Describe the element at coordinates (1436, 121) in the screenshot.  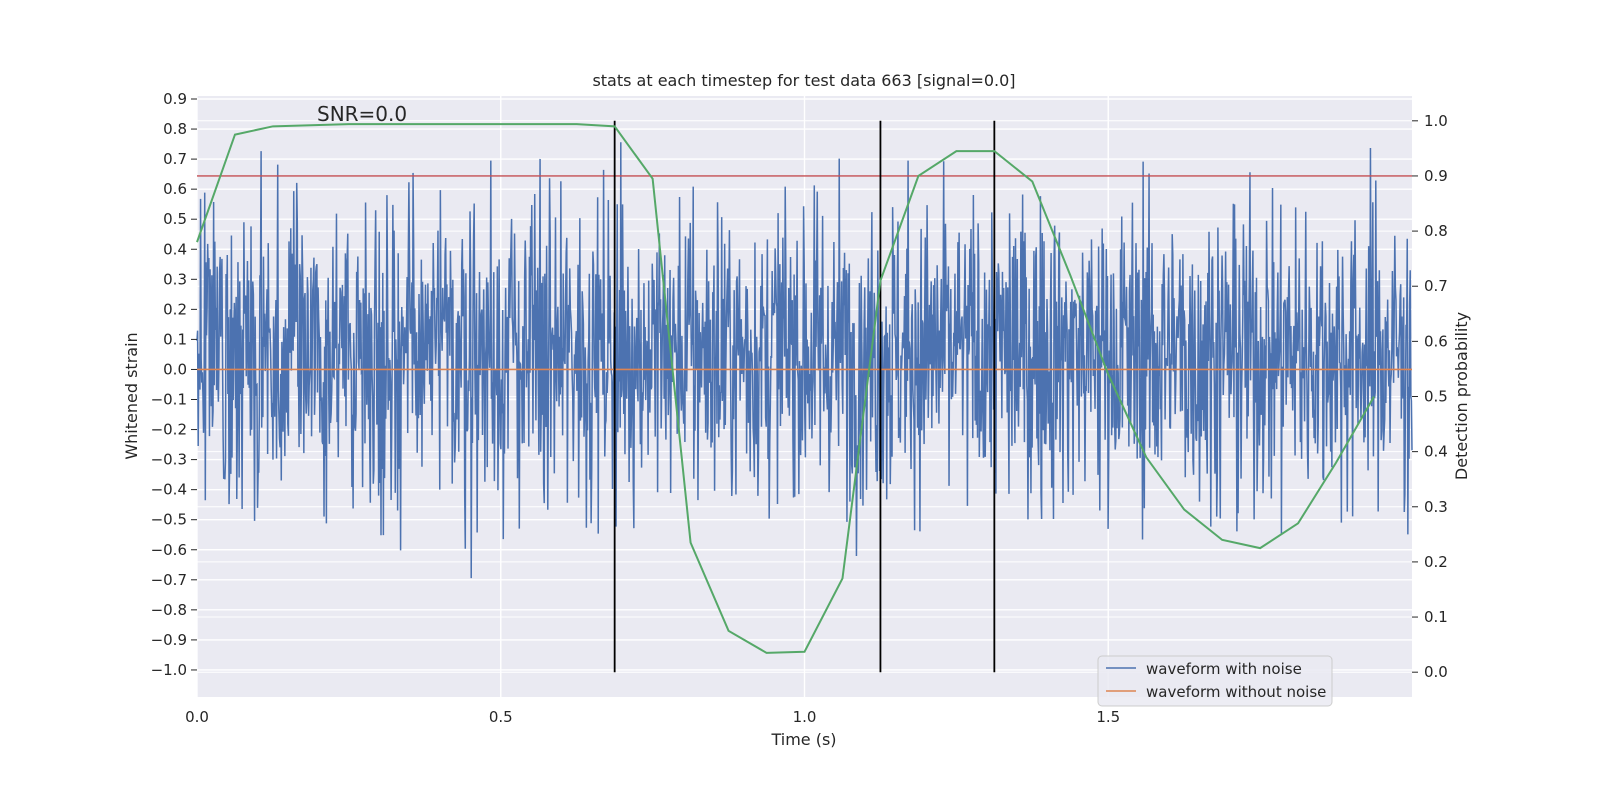
I see `y2-tick-label-0: 1.0` at that location.